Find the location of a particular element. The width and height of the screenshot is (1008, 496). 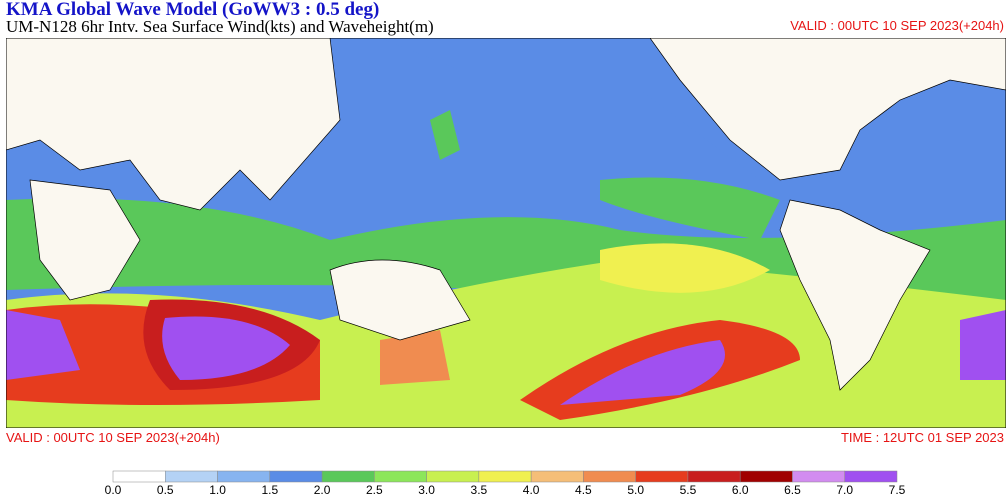

colorbar-label: 1.5 is located at coordinates (269, 489).